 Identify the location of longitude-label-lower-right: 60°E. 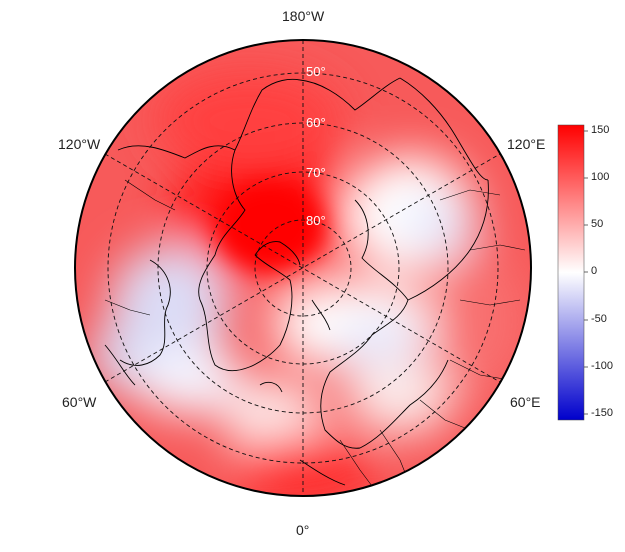
(525, 402).